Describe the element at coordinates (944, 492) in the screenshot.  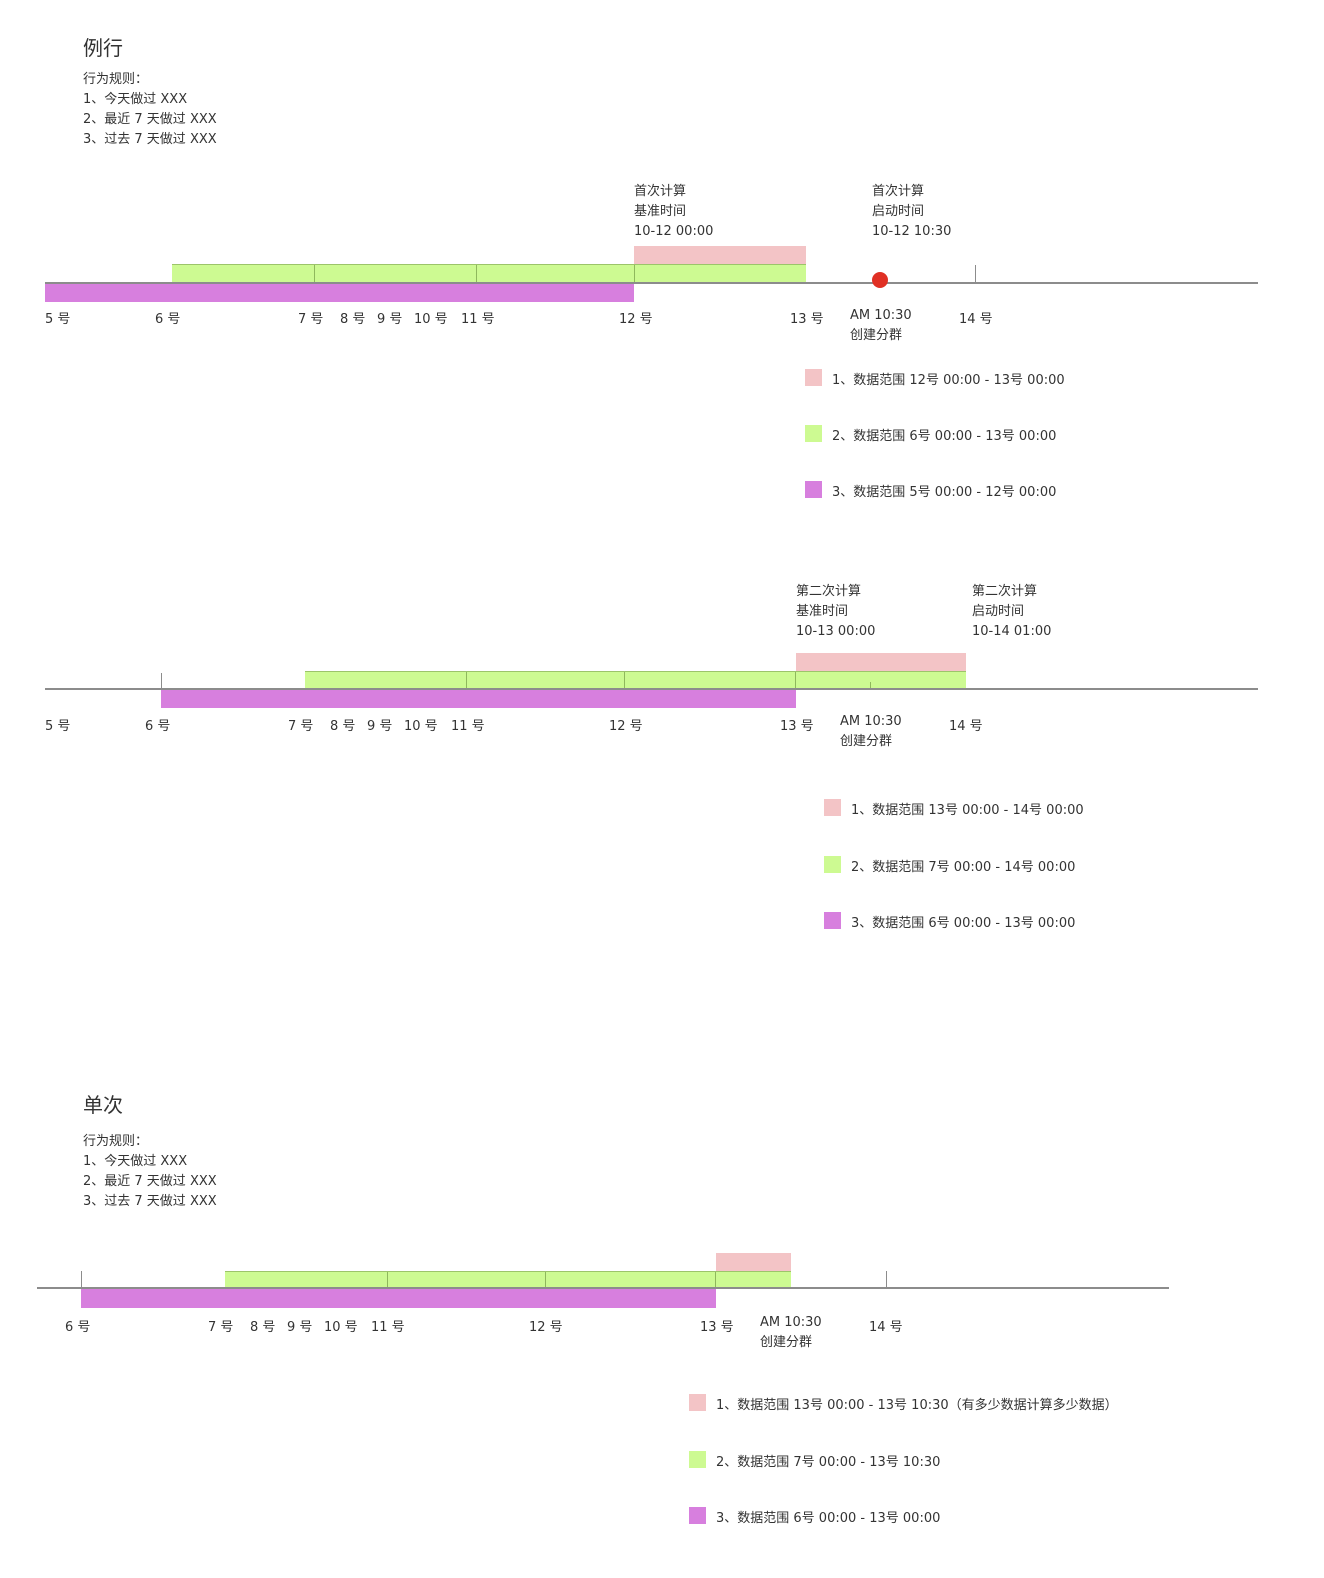
I see `legend-item: 3、数据范围 5号 00:00 - 12号 00:00` at that location.